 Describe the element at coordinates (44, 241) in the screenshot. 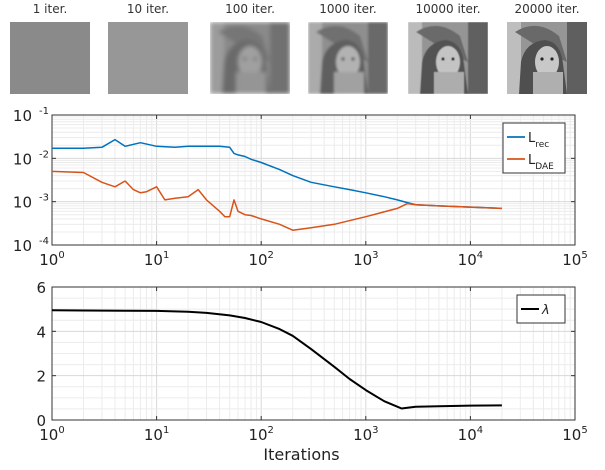

I see `y-tick-exponent: -4` at that location.